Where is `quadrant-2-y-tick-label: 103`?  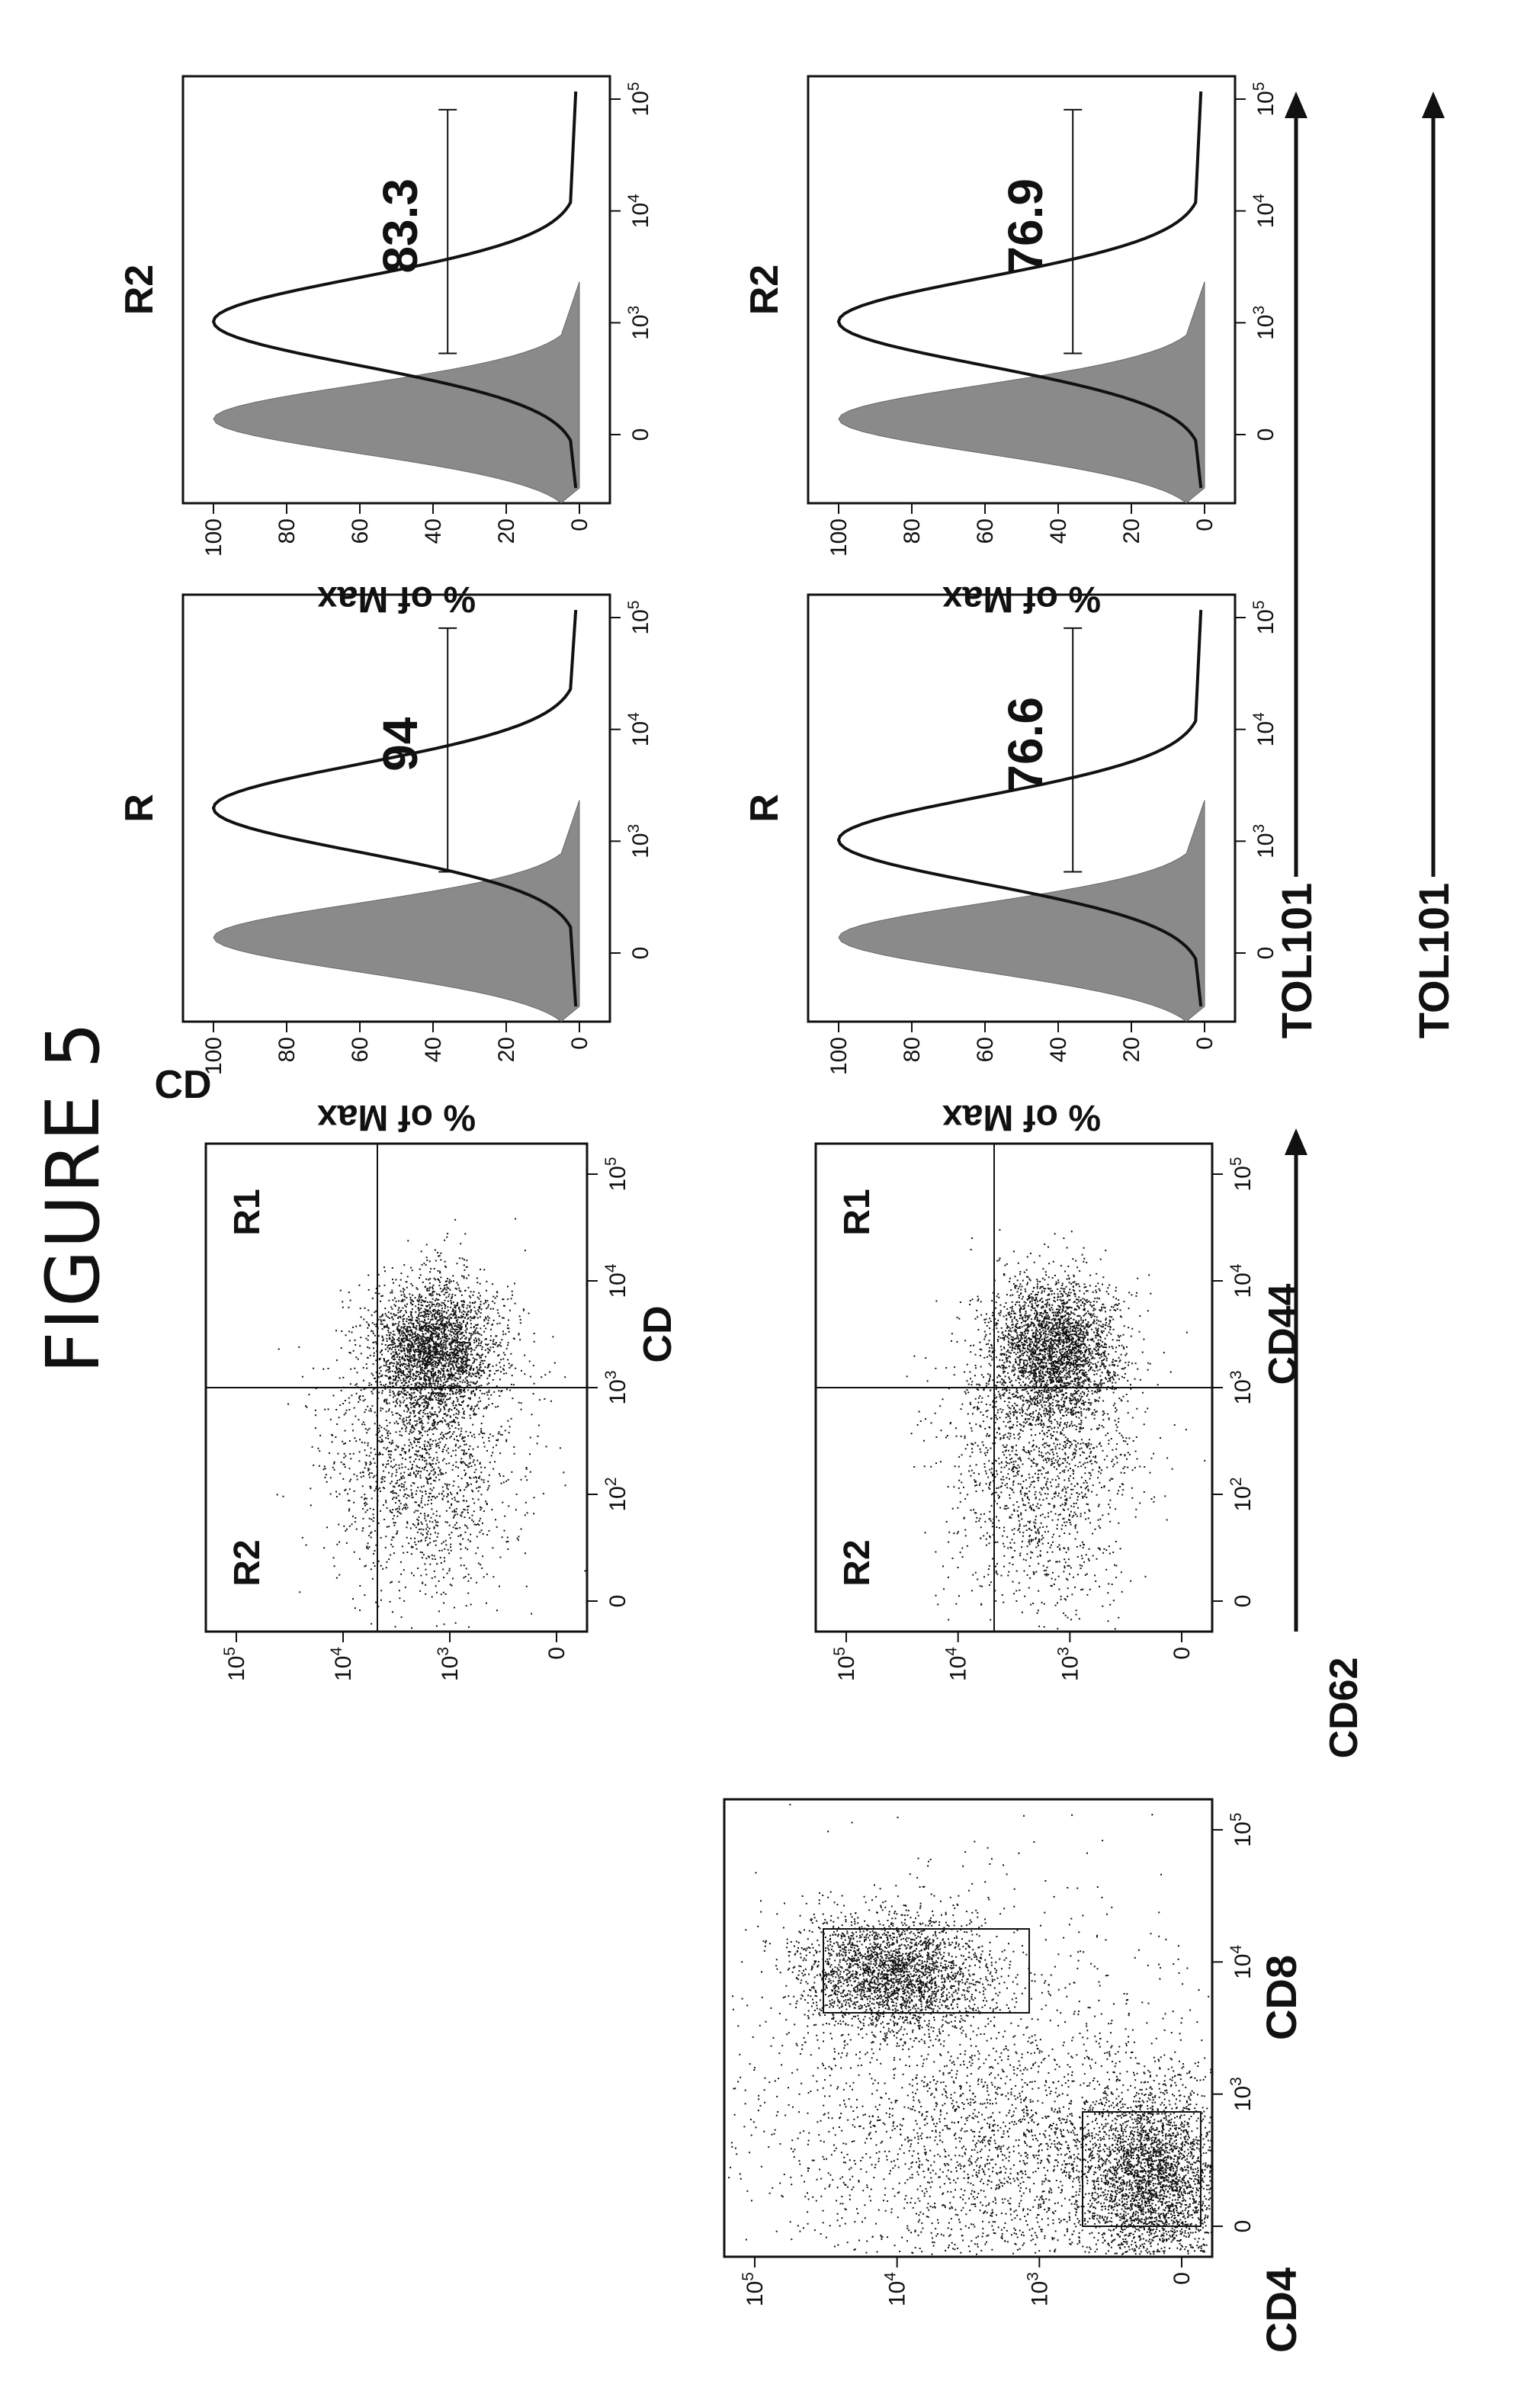 quadrant-2-y-tick-label: 103 is located at coordinates (1068, 1664).